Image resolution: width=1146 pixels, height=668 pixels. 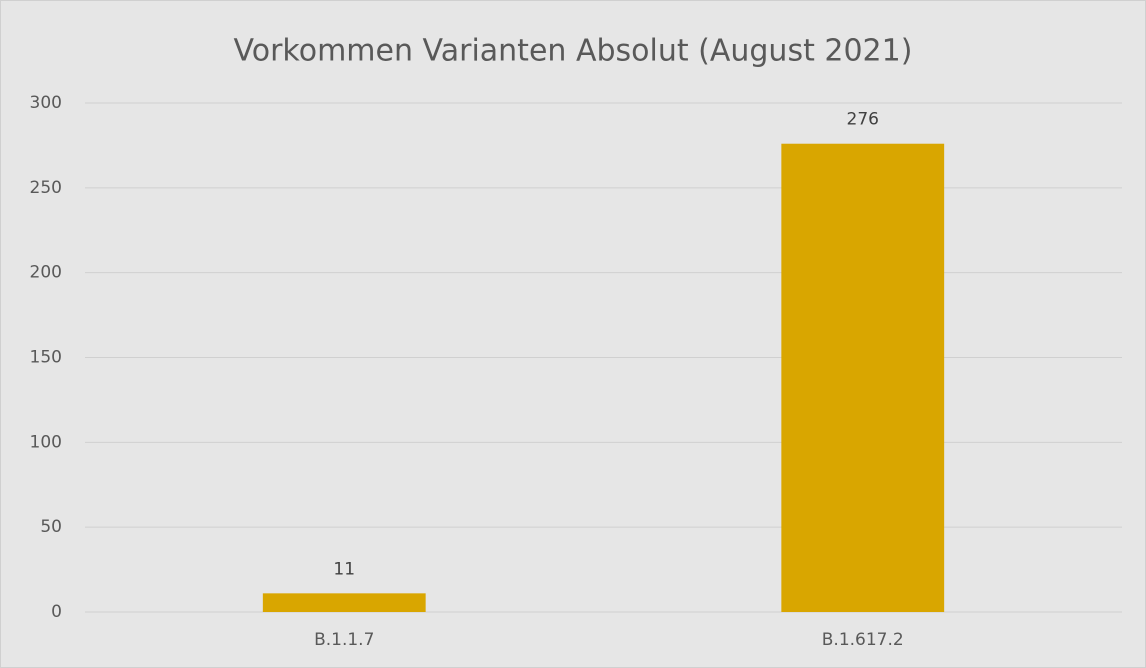 What do you see at coordinates (46, 103) in the screenshot?
I see `y-tick-label: 300` at bounding box center [46, 103].